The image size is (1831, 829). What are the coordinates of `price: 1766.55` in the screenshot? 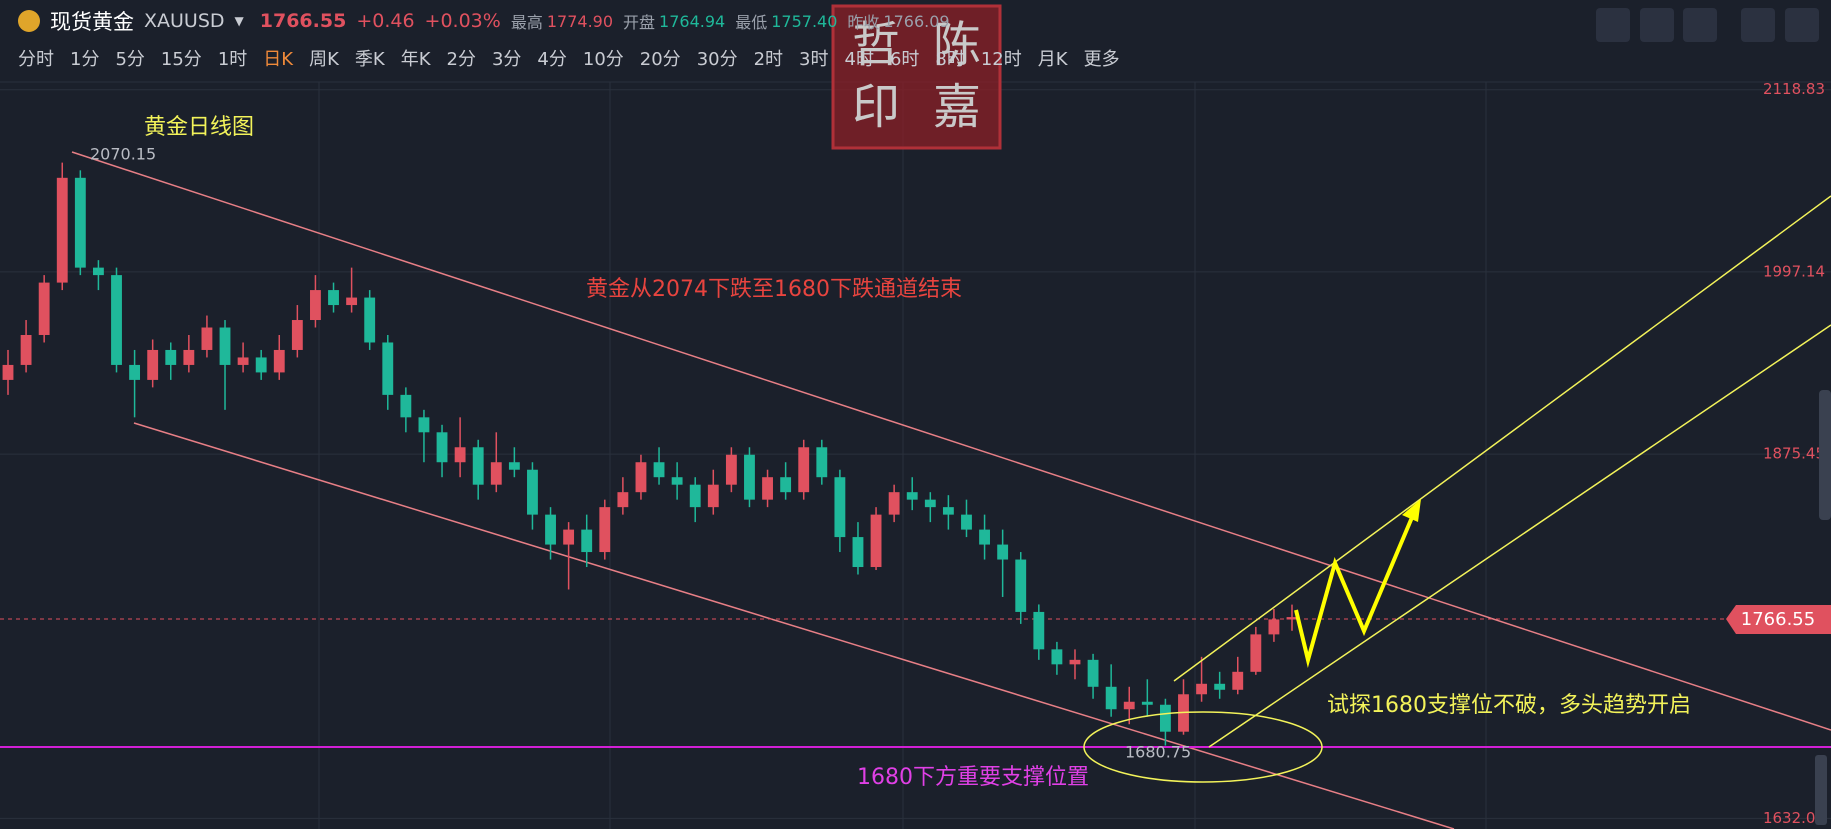 It's located at (303, 21).